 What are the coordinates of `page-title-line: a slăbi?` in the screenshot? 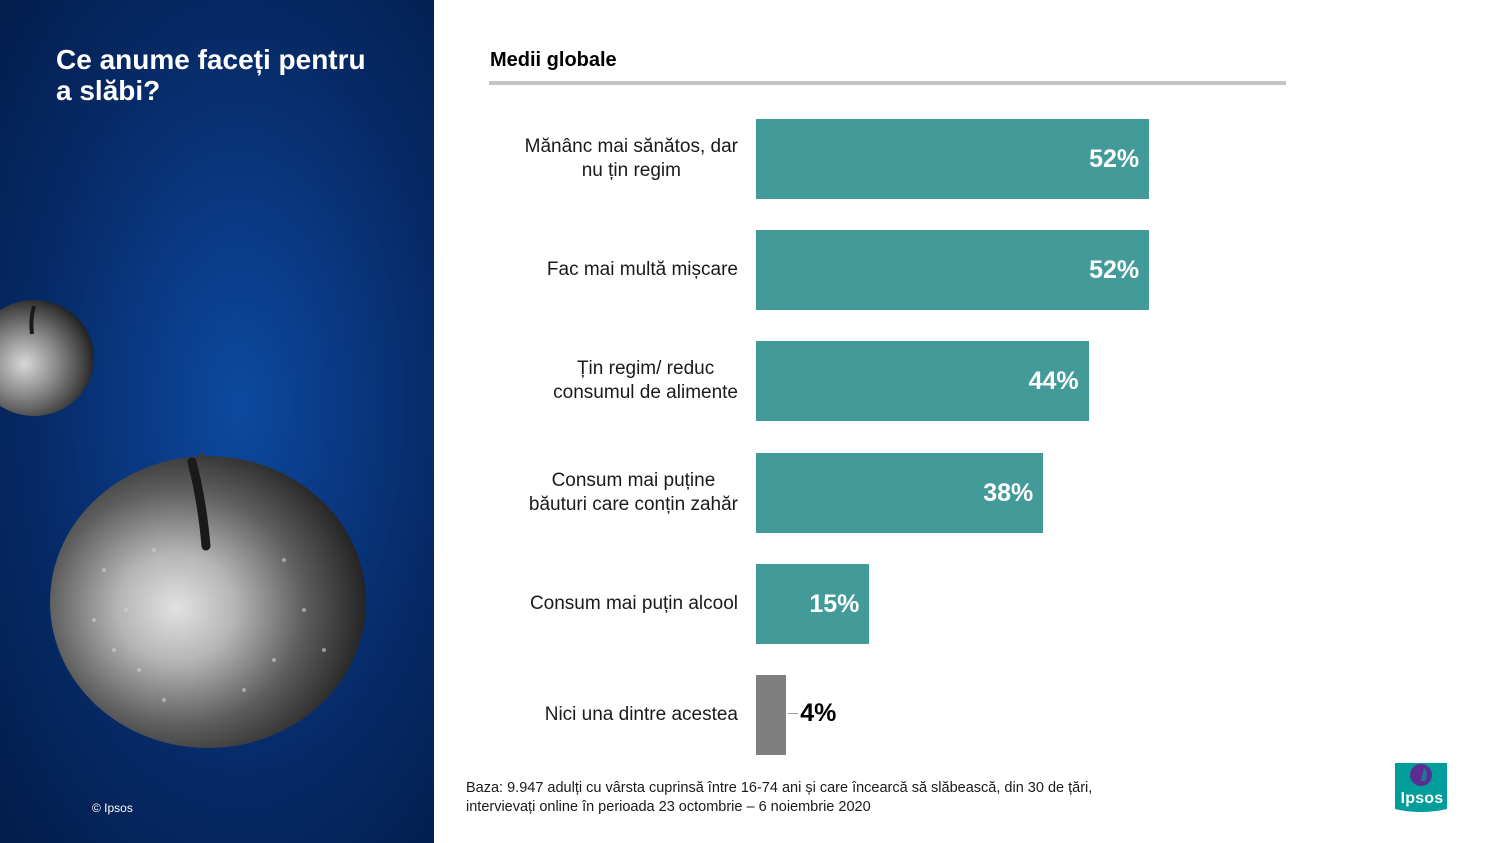 It's located at (108, 90).